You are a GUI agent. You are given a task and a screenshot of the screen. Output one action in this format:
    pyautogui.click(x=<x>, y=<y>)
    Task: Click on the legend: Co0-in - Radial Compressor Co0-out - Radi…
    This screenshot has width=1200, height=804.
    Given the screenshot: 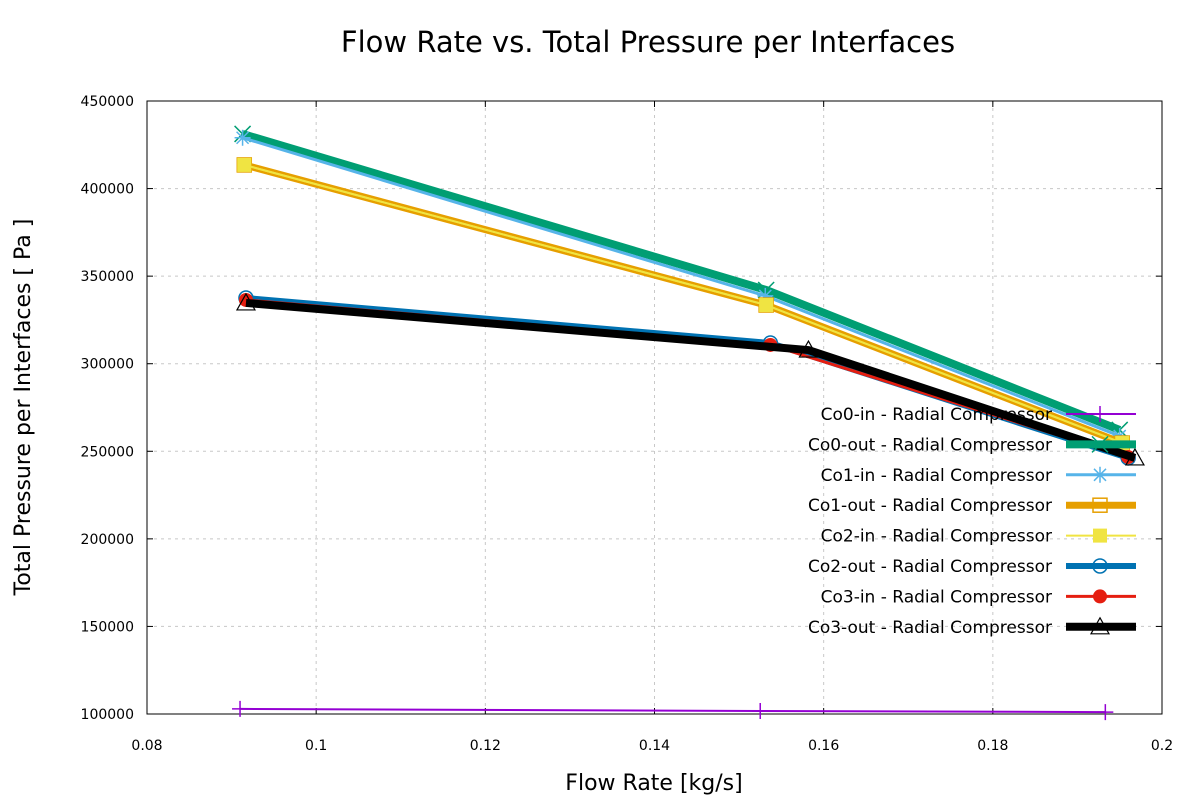 What is the action you would take?
    pyautogui.click(x=972, y=521)
    